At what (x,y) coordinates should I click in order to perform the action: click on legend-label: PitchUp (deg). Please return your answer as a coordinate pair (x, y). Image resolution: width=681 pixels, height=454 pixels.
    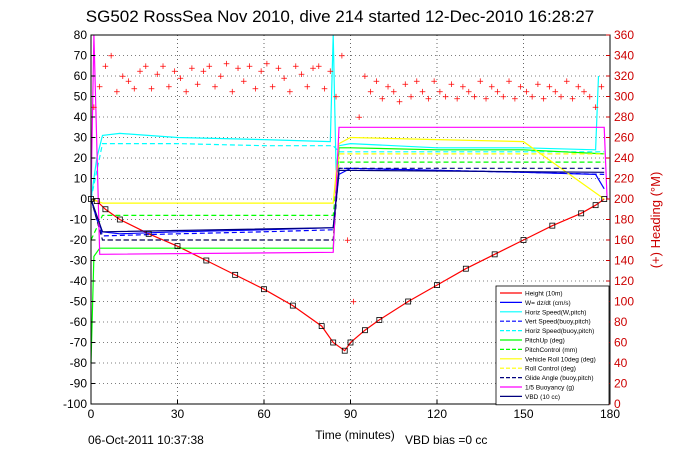
    Looking at the image, I should click on (545, 341).